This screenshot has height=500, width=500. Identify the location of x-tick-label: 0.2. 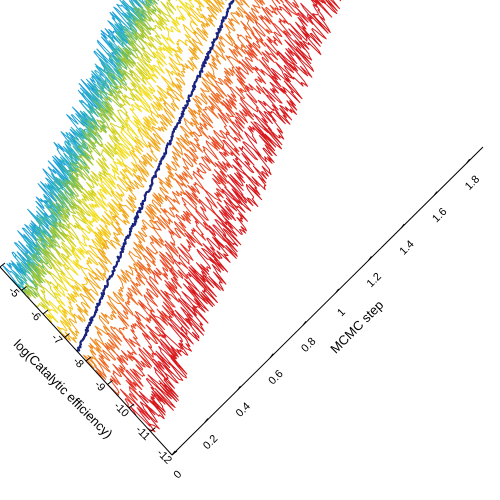
(210, 442).